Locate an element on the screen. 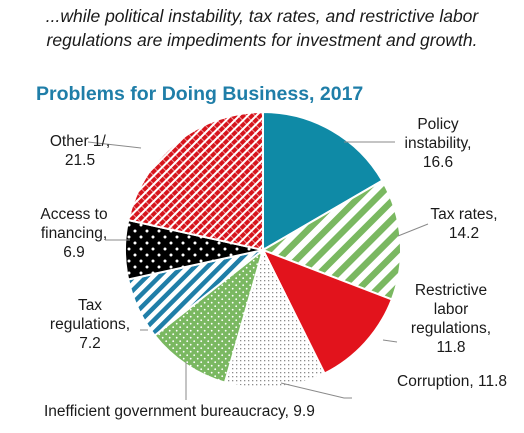 This screenshot has height=433, width=524. data-label-tax-rates: Tax rates, 14.2 is located at coordinates (464, 224).